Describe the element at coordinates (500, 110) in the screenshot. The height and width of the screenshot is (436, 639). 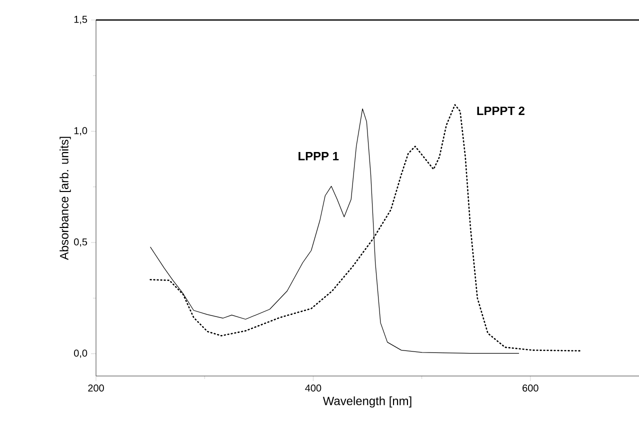
I see `series-label: LPPPT 2` at that location.